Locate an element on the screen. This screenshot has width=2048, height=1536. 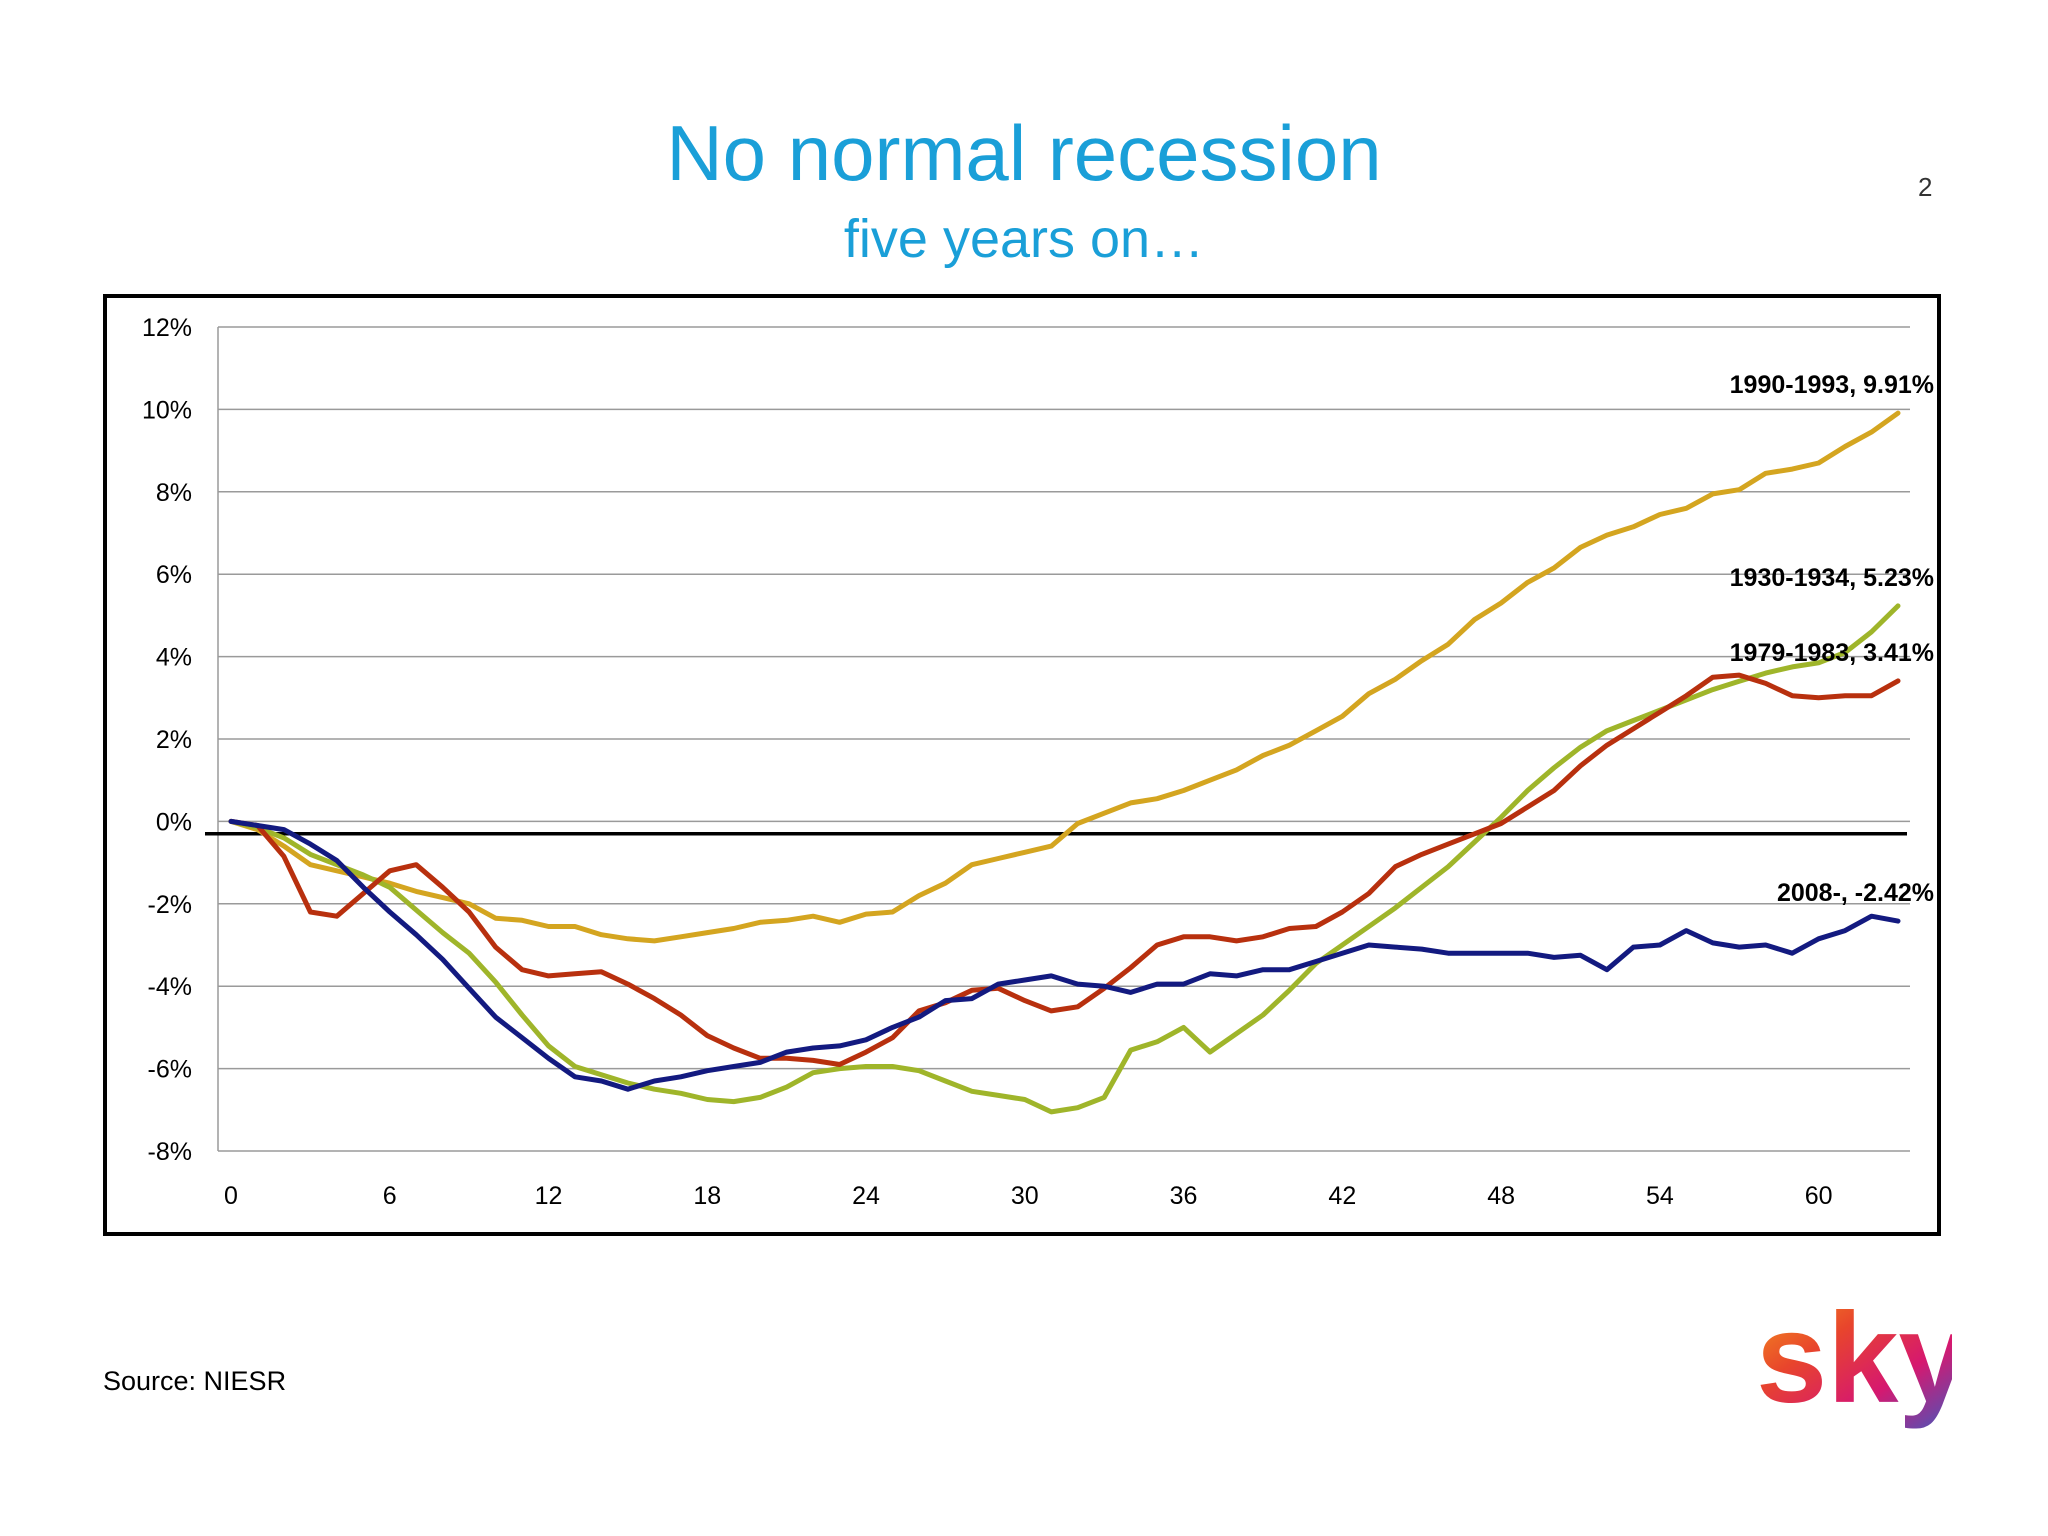
x-axis-tick-labels: 0 6 12 18 24 30 36 42 48 54 60 is located at coordinates (1028, 1196).